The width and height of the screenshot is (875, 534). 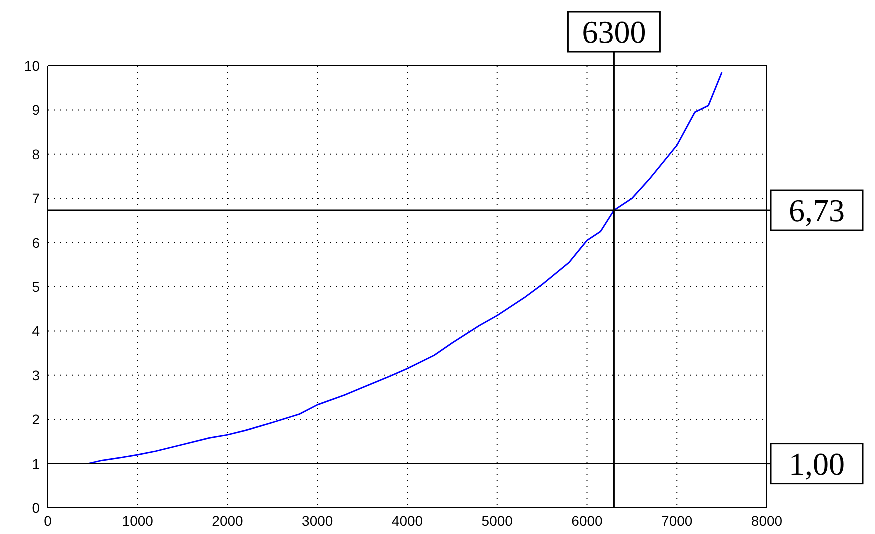 What do you see at coordinates (817, 210) in the screenshot?
I see `ref-line-label: 6,73` at bounding box center [817, 210].